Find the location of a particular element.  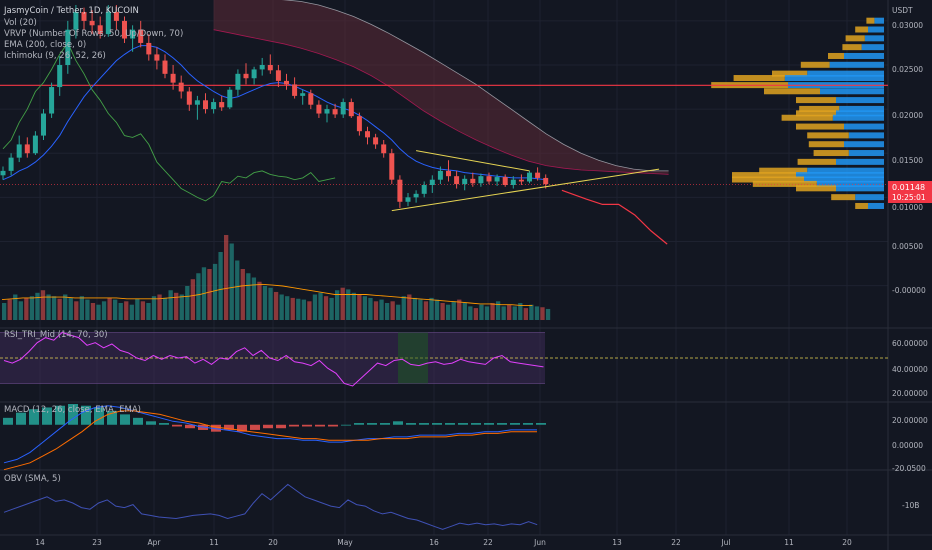

triangle-upper-trendline is located at coordinates (473, 161).